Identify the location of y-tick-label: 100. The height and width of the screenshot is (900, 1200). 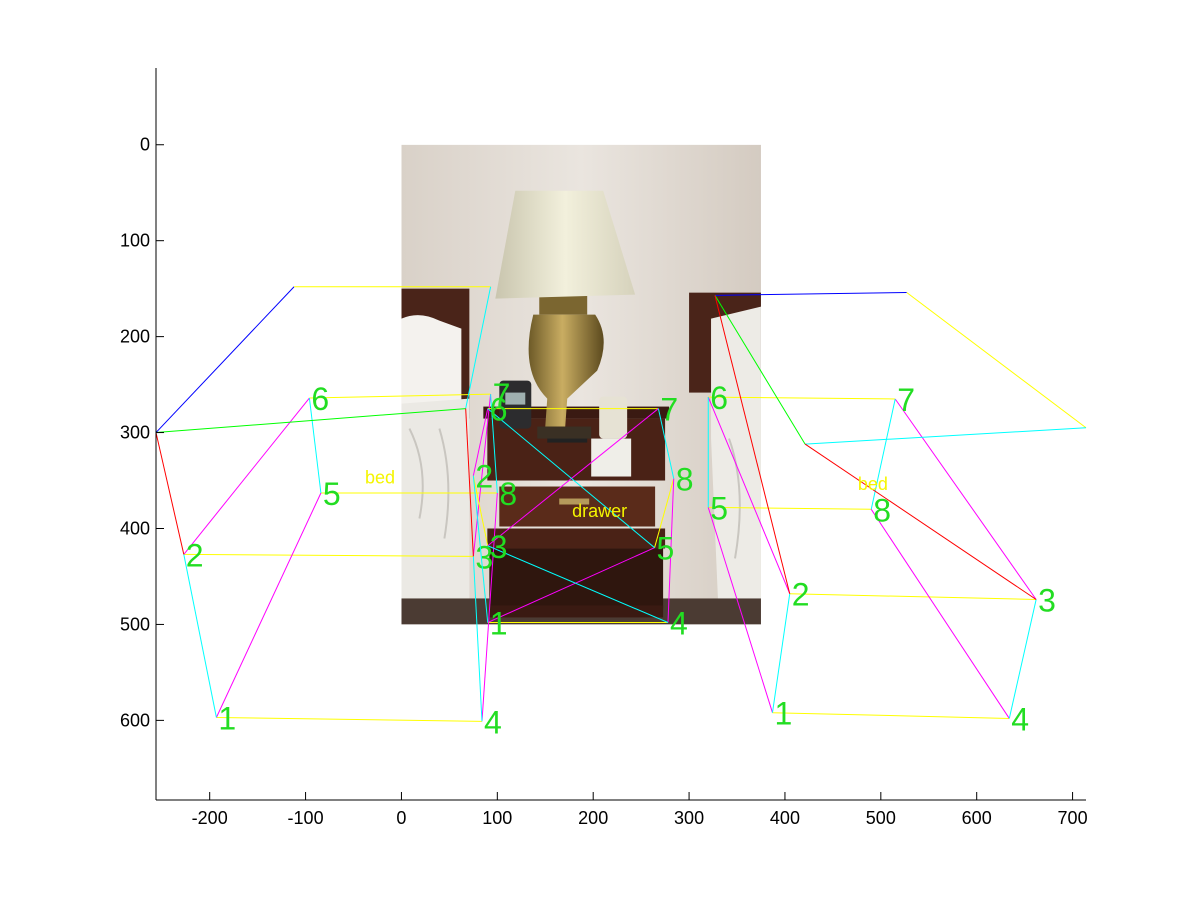
(135, 241).